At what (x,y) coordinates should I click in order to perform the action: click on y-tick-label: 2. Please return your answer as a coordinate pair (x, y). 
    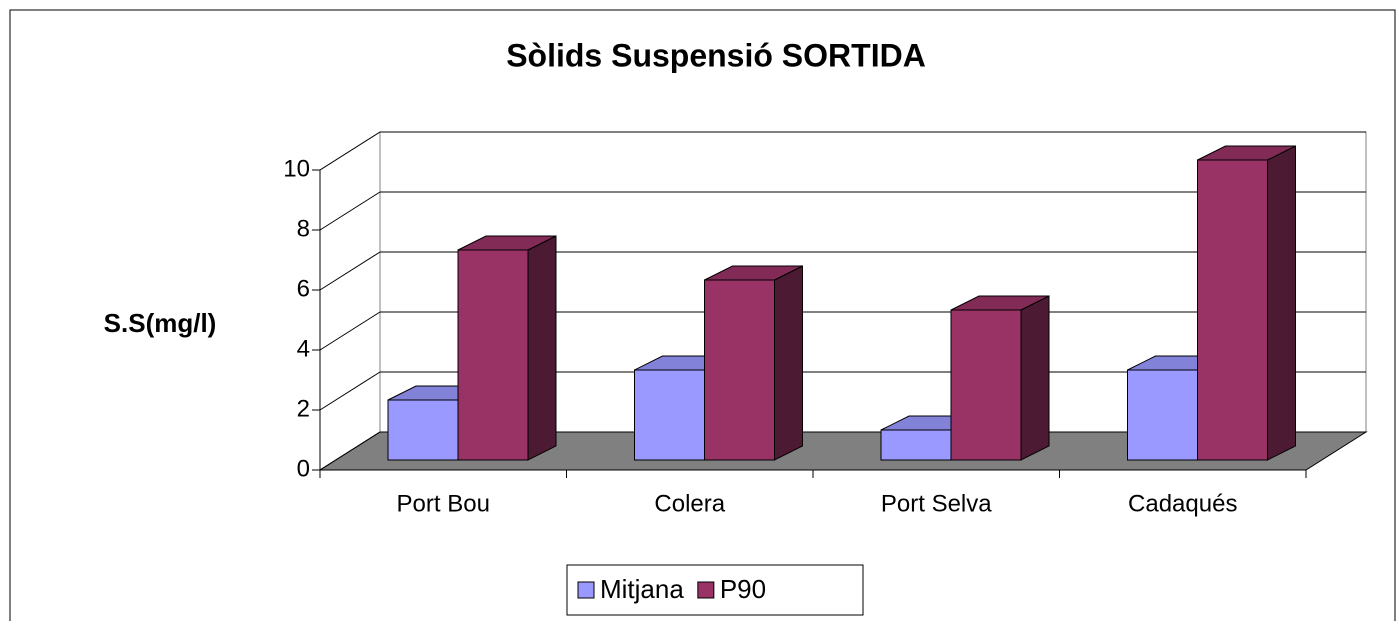
    Looking at the image, I should click on (303, 408).